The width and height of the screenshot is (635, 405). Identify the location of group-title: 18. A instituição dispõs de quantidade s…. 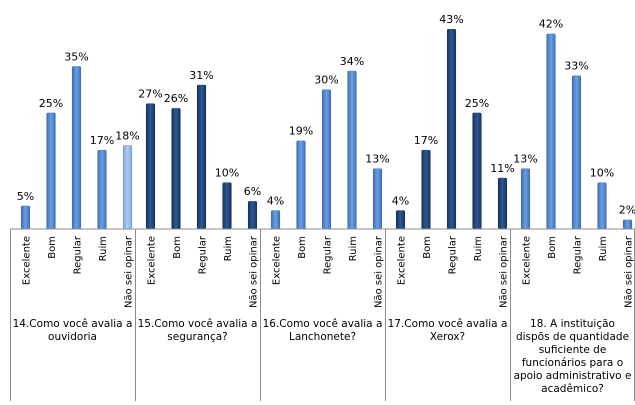
(572, 356).